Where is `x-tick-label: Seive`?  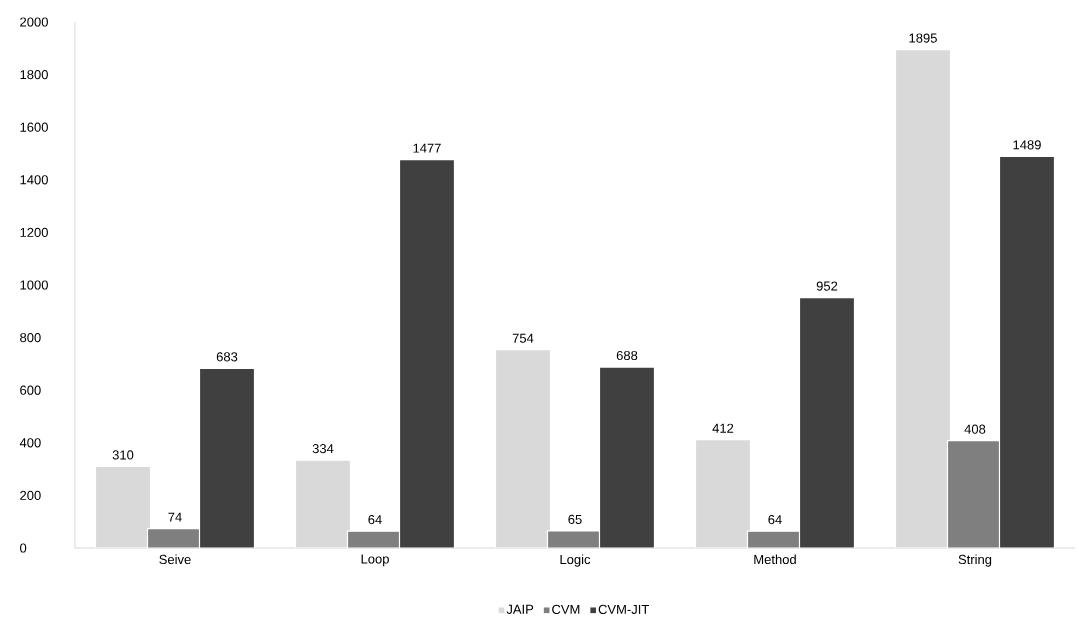
x-tick-label: Seive is located at coordinates (175, 559).